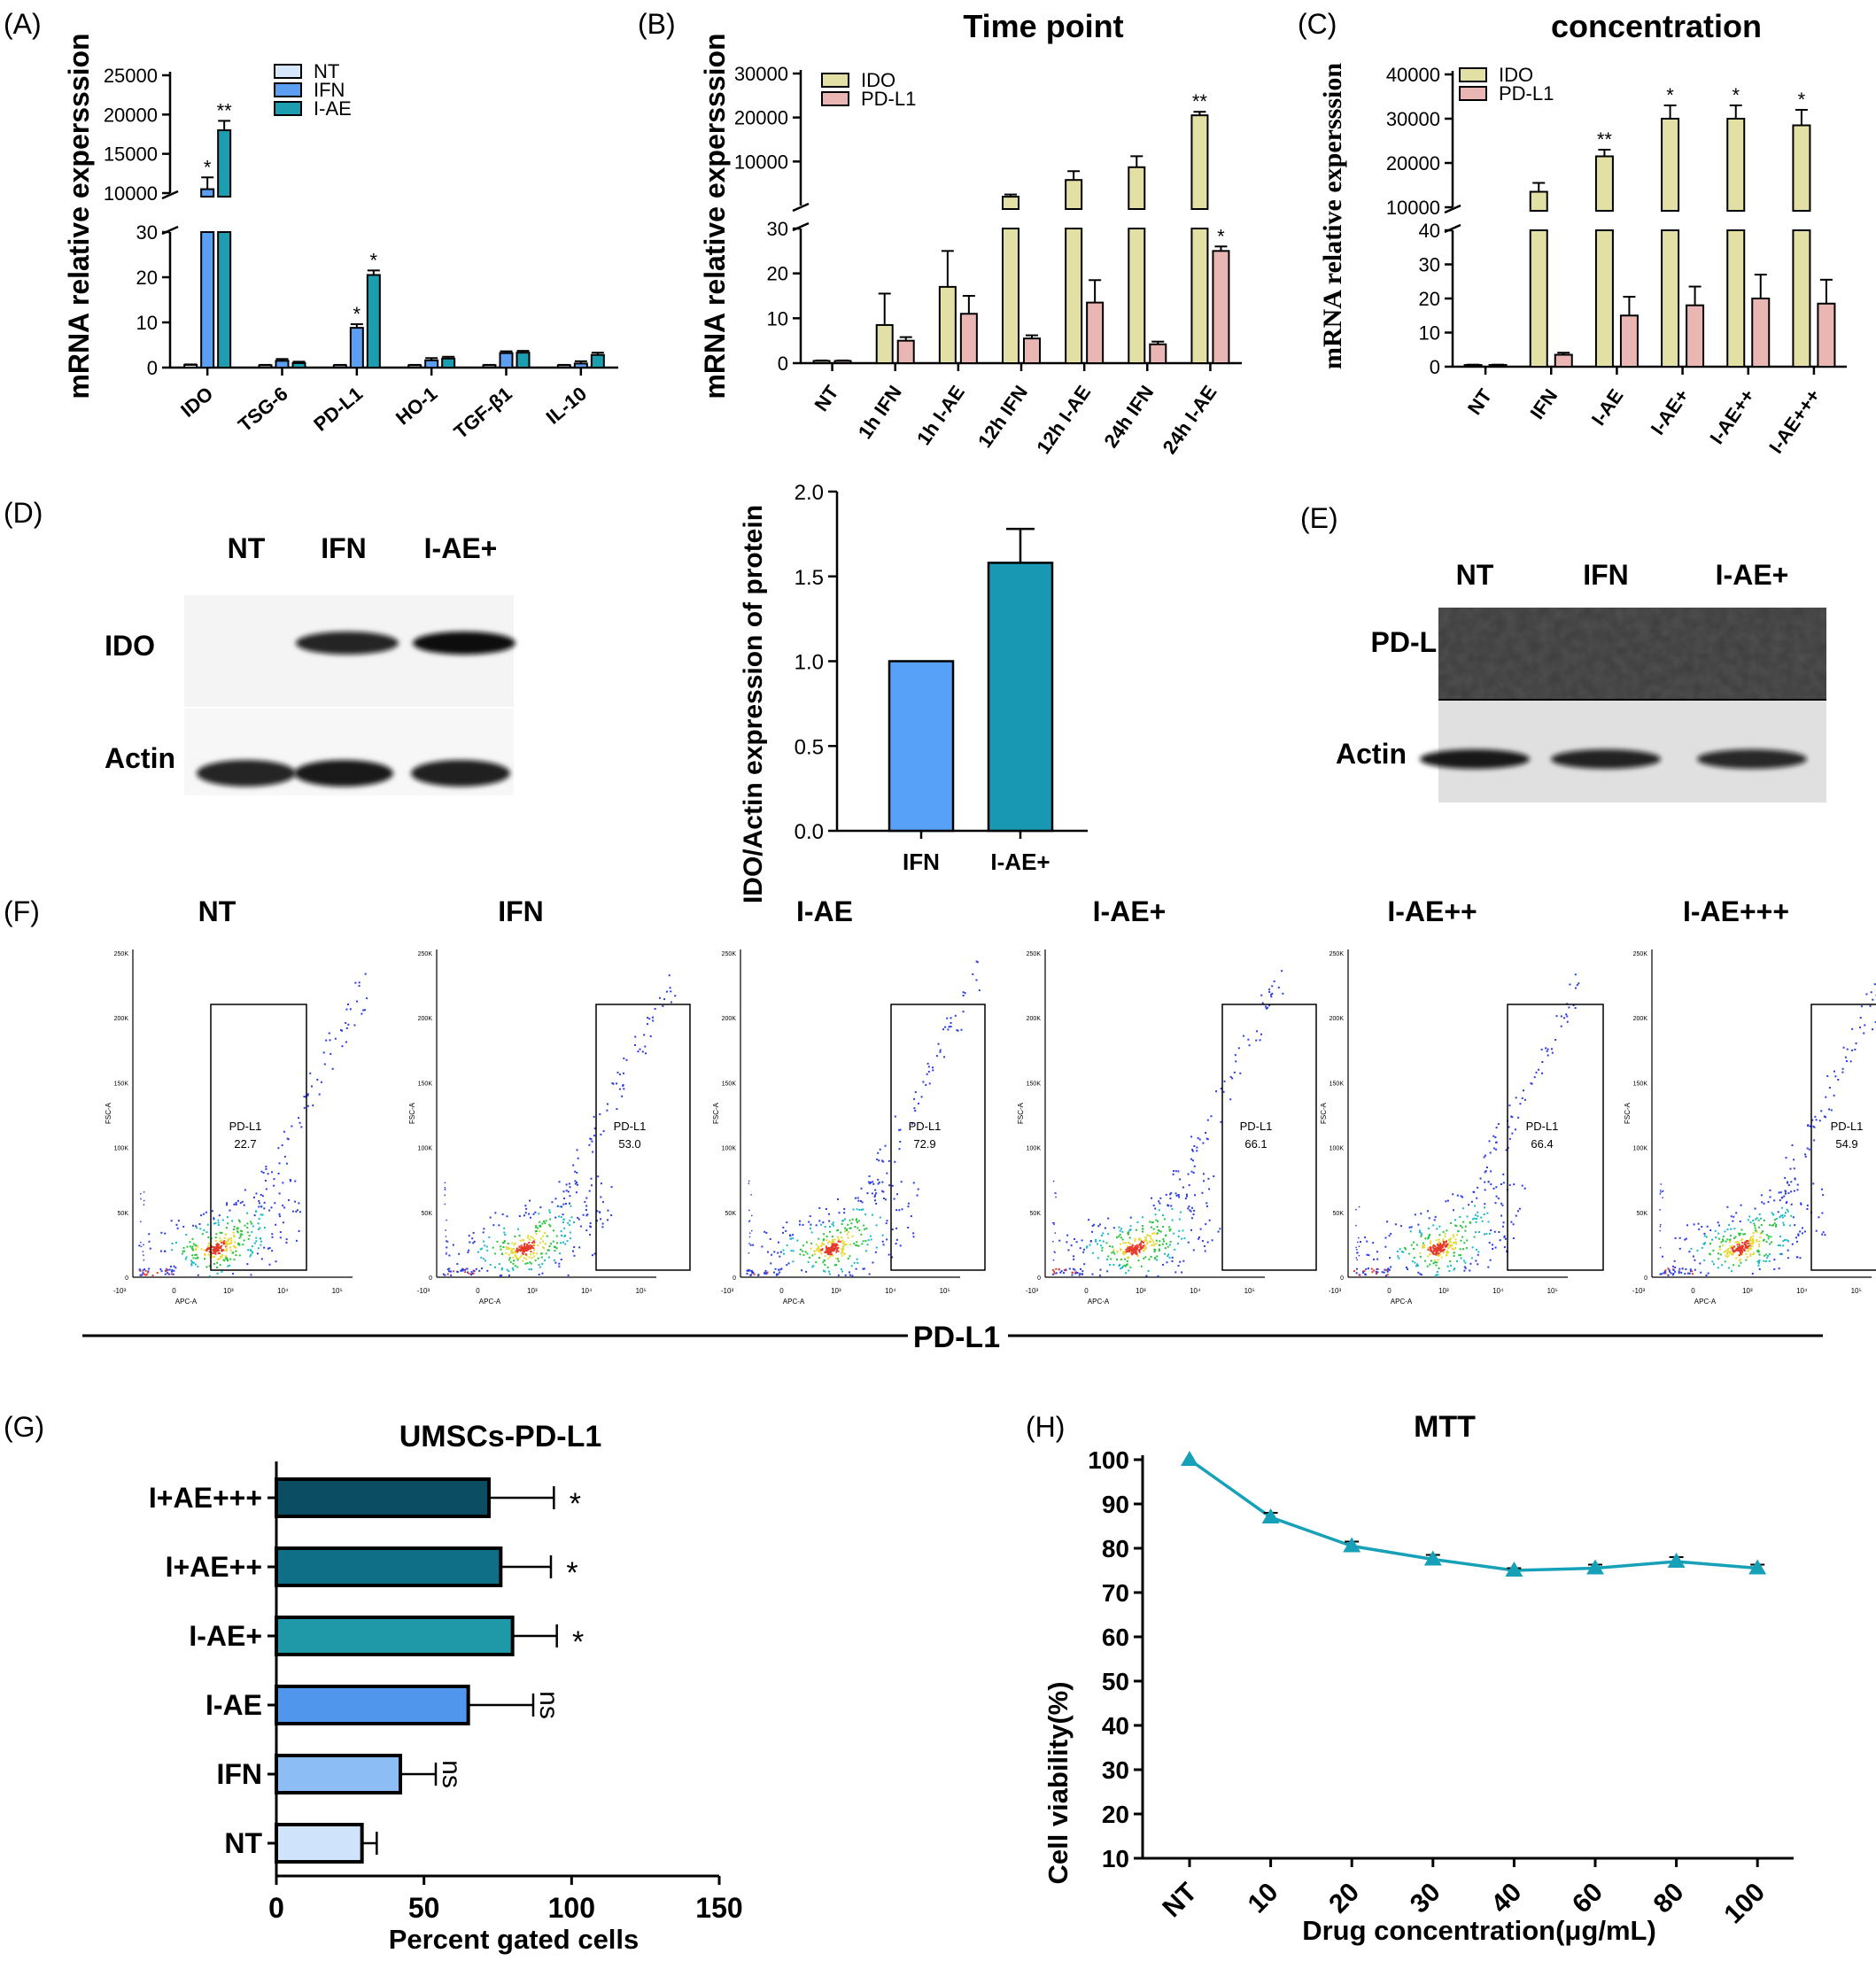  What do you see at coordinates (1115, 1593) in the screenshot?
I see `y-tick-label: 70` at bounding box center [1115, 1593].